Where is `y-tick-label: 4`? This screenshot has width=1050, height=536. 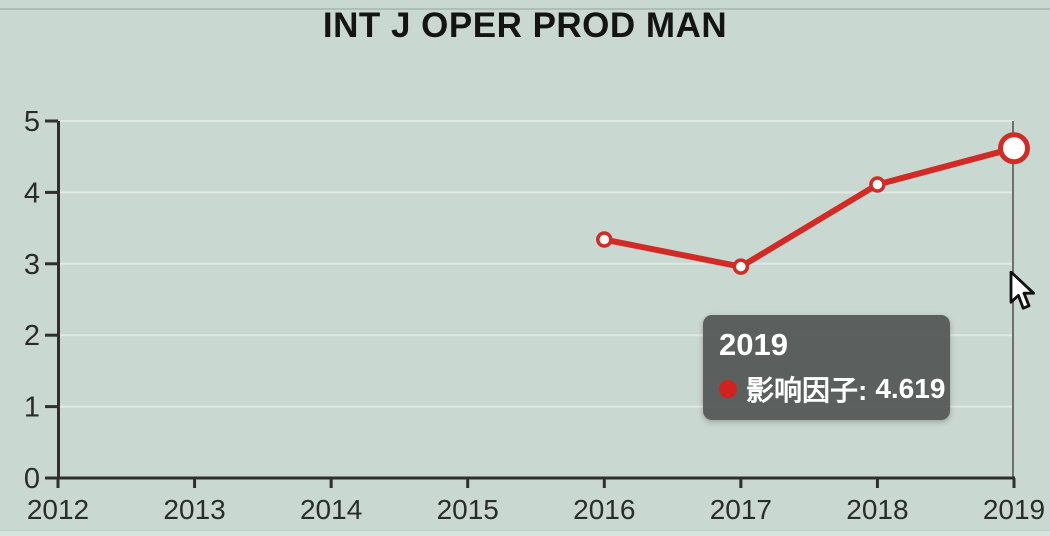
y-tick-label: 4 is located at coordinates (32, 193).